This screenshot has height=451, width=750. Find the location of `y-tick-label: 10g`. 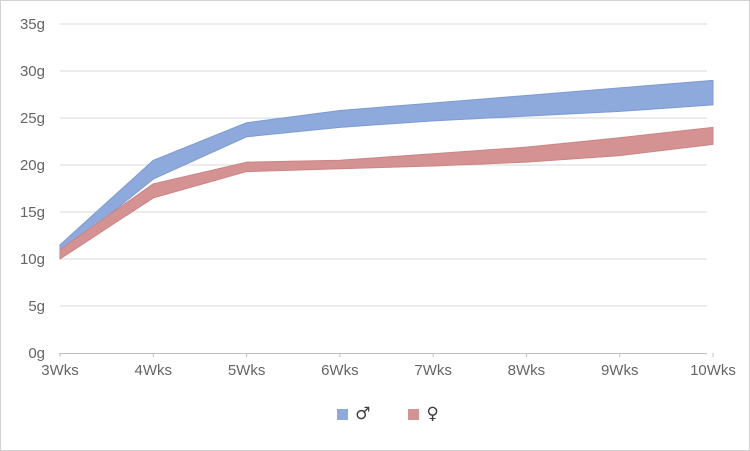

y-tick-label: 10g is located at coordinates (32, 259).